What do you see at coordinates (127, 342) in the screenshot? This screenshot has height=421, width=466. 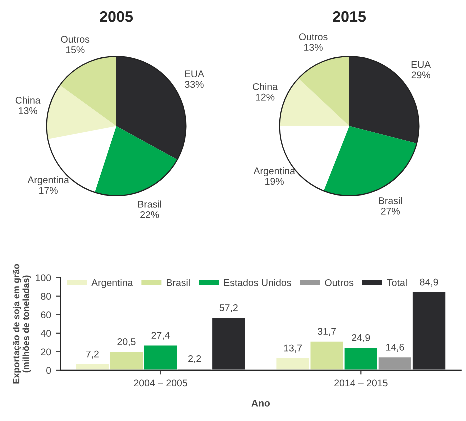 I see `data-label: 20,5` at bounding box center [127, 342].